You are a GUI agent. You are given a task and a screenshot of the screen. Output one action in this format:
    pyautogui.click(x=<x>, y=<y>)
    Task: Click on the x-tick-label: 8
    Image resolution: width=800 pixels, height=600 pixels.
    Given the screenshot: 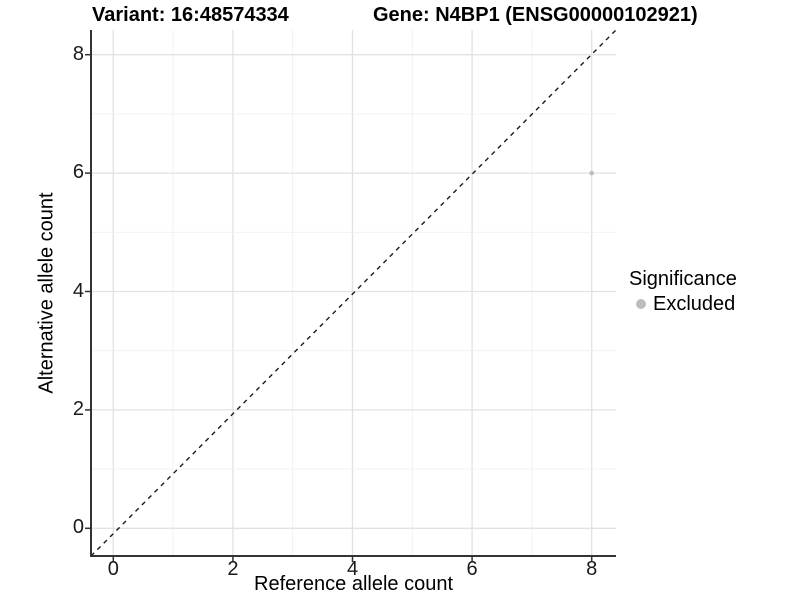 What is the action you would take?
    pyautogui.click(x=592, y=569)
    